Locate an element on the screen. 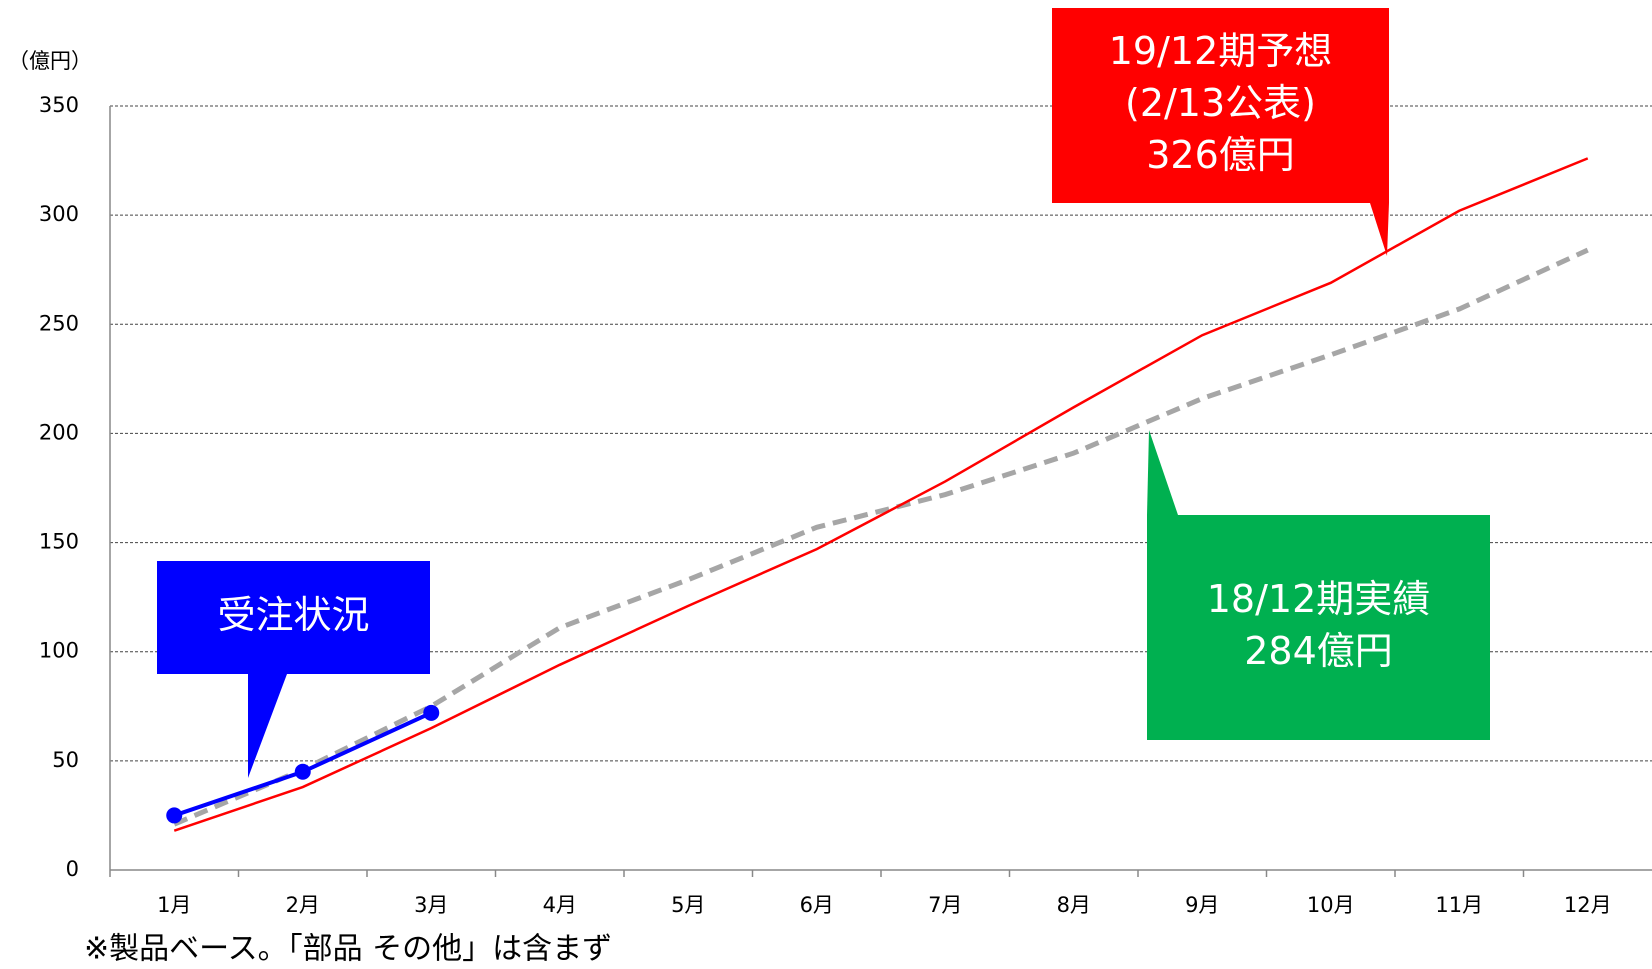 Image resolution: width=1652 pixels, height=969 pixels. x-tick-label: 10月 is located at coordinates (1331, 905).